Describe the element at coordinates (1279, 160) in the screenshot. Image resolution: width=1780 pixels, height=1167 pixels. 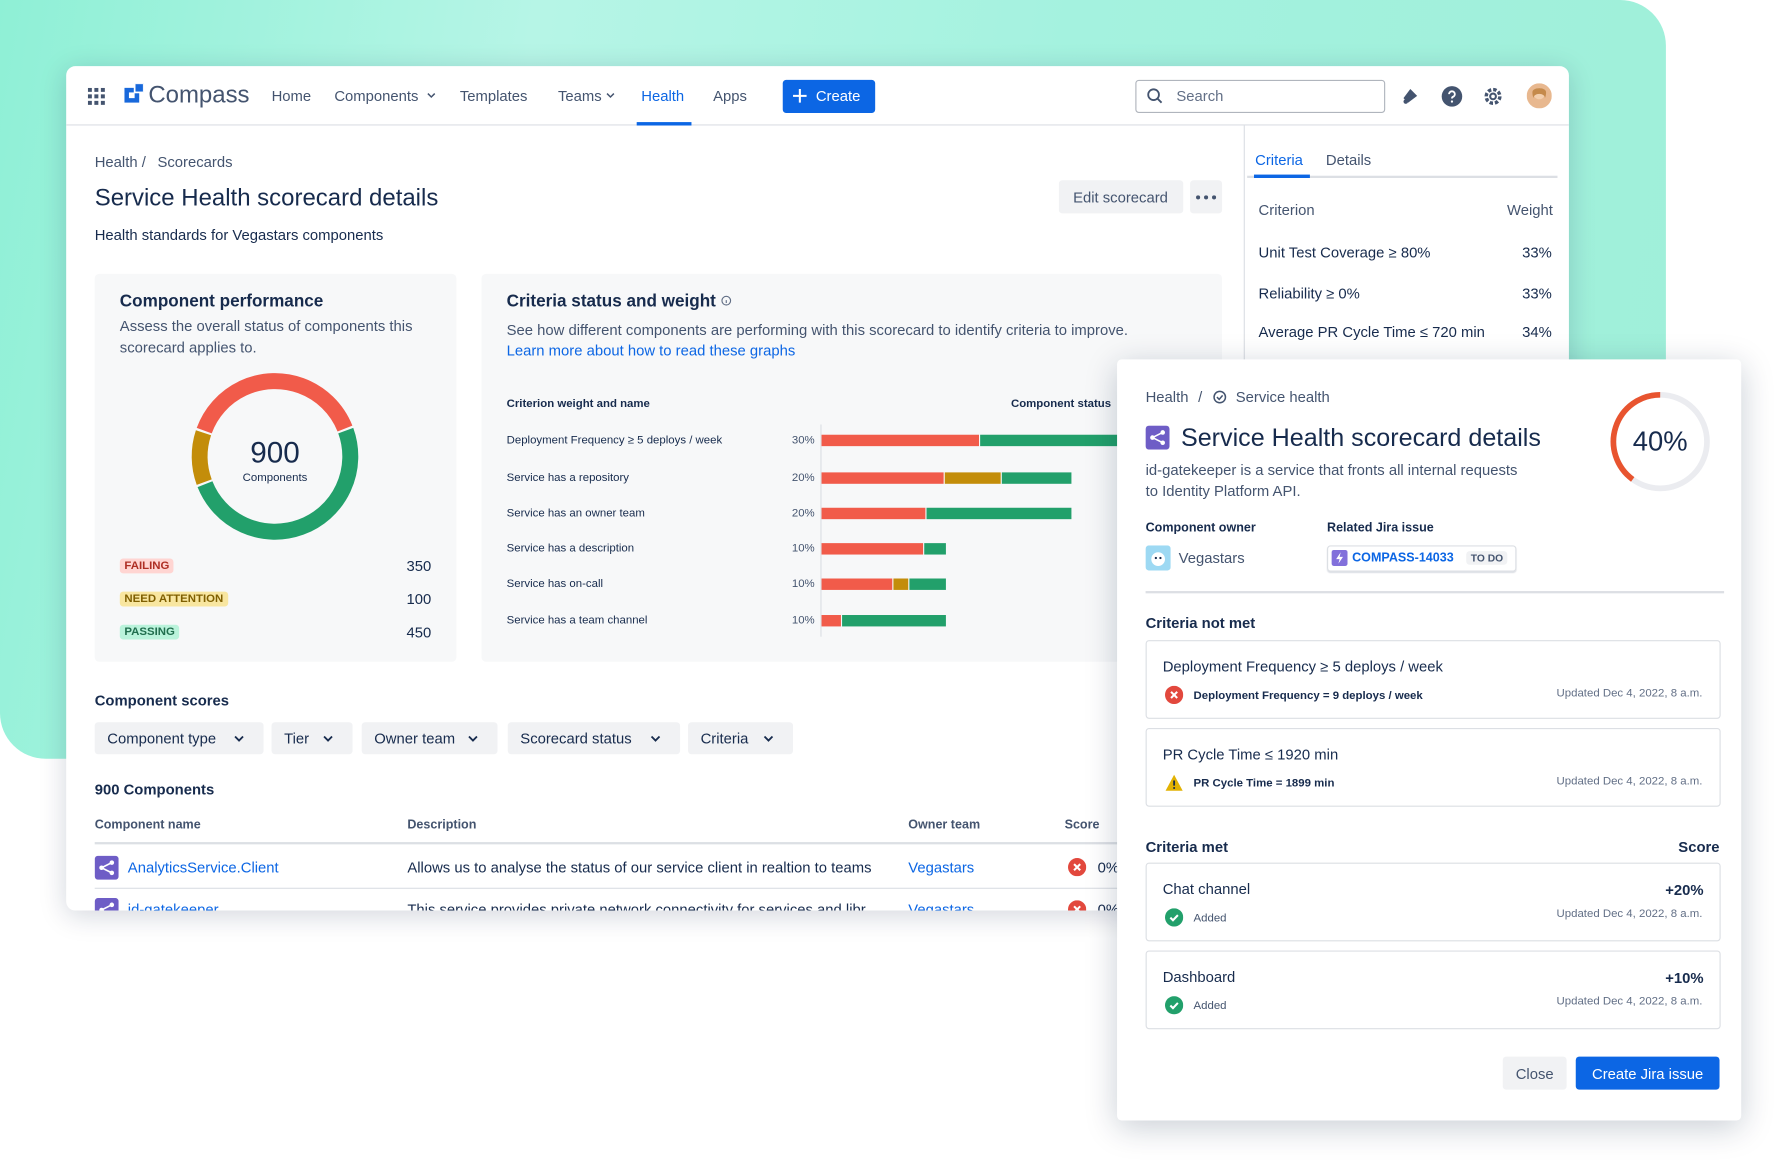
I see `tab-active: Criteria` at that location.